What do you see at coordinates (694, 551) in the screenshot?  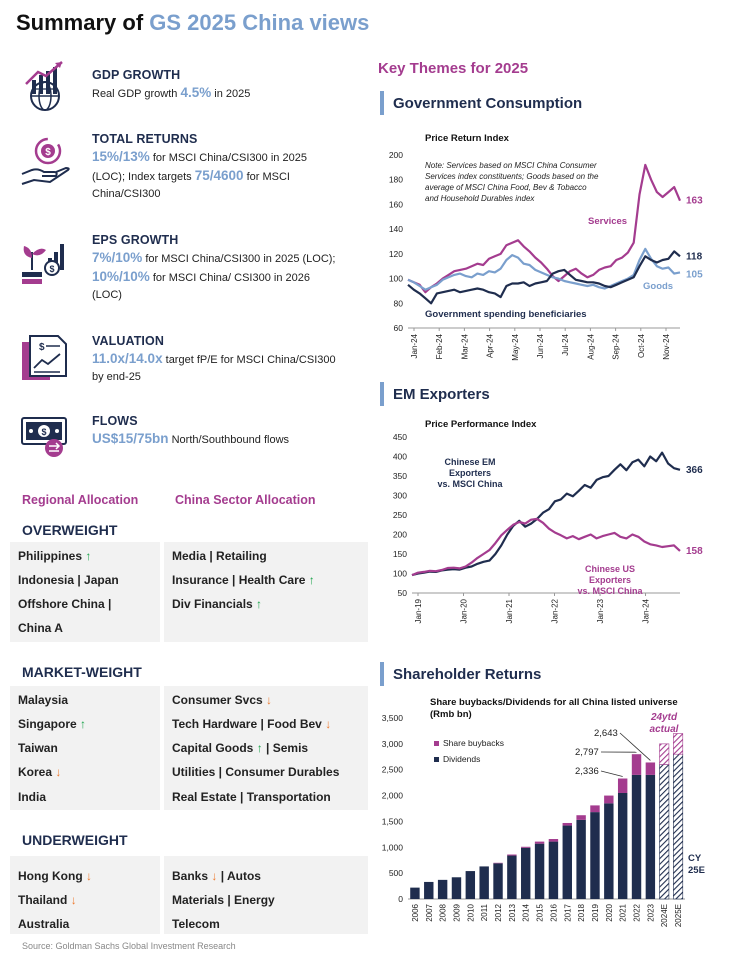 I see `series-end-label: 158` at bounding box center [694, 551].